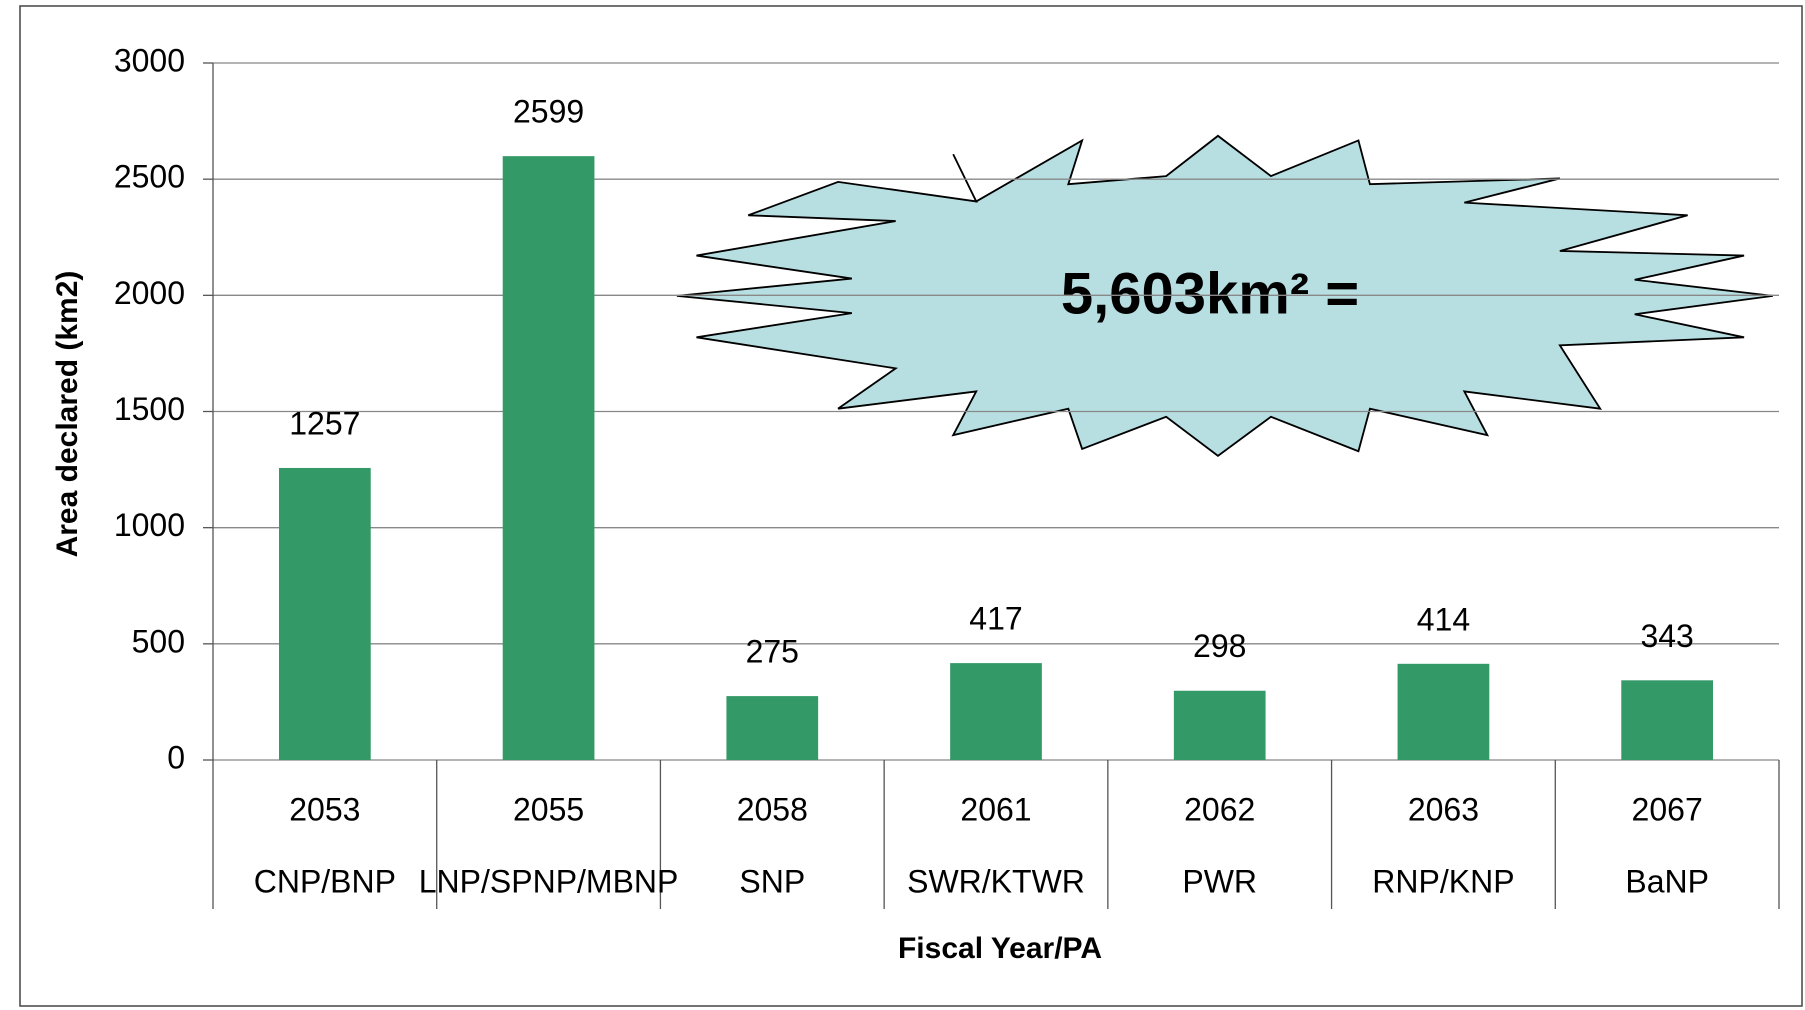  I want to click on y-tick-label: 500, so click(158, 641).